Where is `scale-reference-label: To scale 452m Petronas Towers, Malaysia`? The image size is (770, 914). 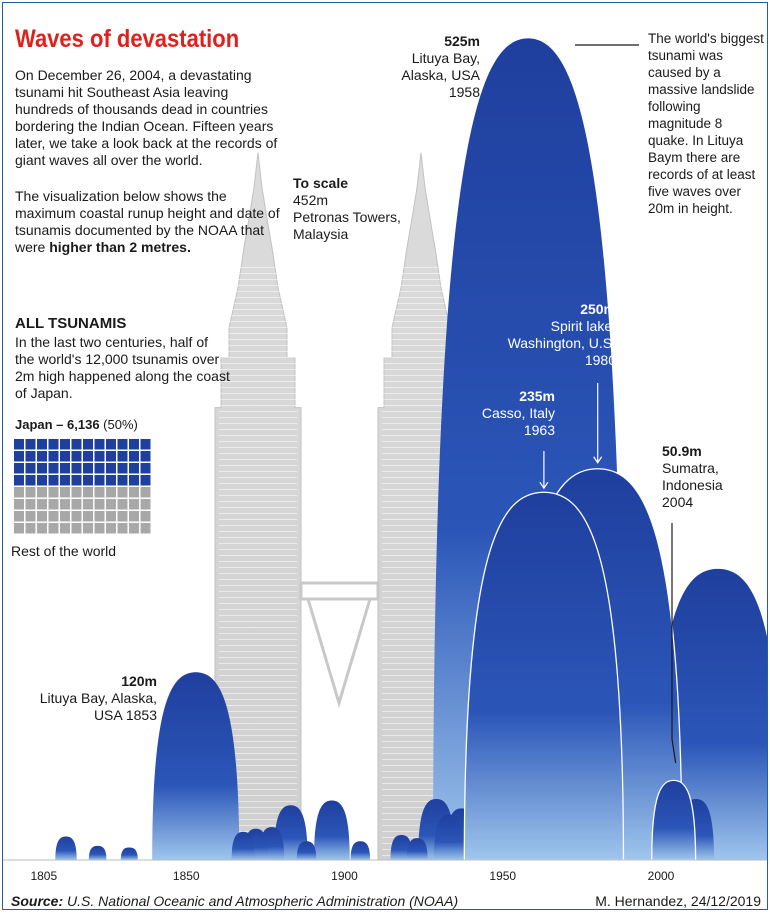 scale-reference-label: To scale 452m Petronas Towers, Malaysia is located at coordinates (347, 209).